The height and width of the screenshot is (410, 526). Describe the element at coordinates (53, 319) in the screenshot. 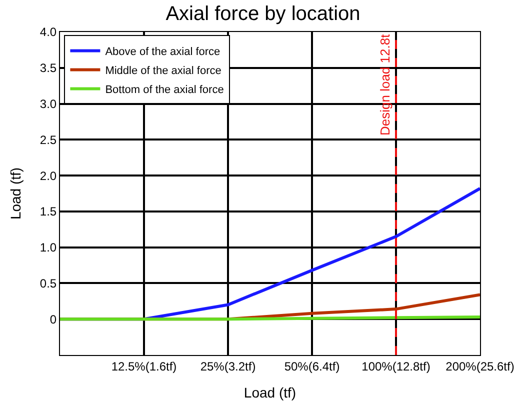

I see `y-tick-label: 0` at that location.